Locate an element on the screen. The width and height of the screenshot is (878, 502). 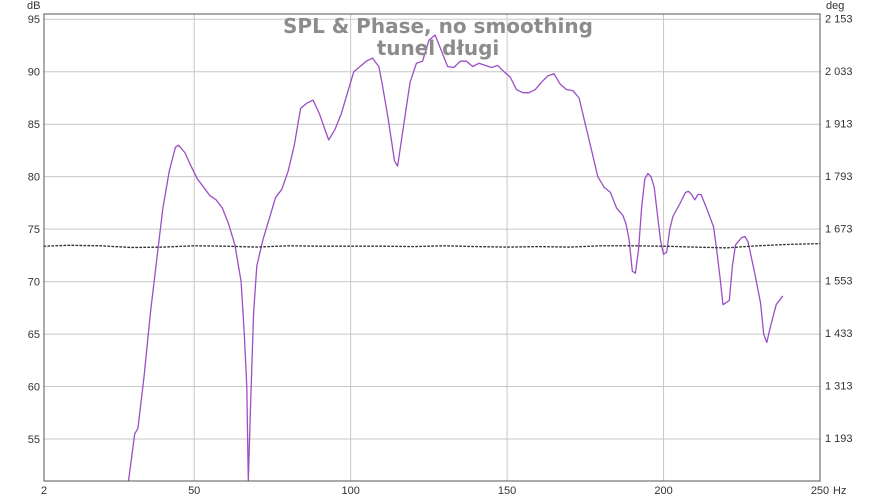
x-tick-label: 250 is located at coordinates (820, 491).